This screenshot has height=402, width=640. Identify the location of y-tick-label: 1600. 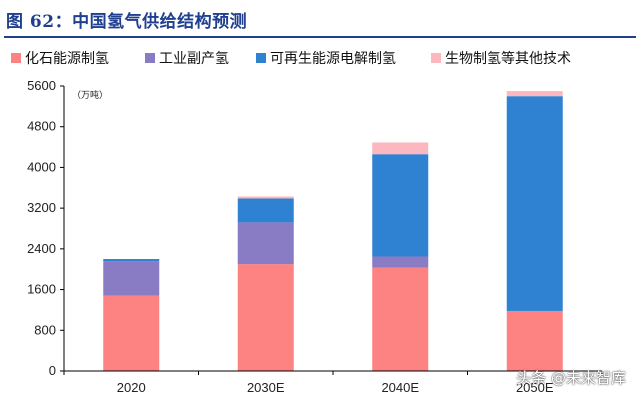
(41, 289).